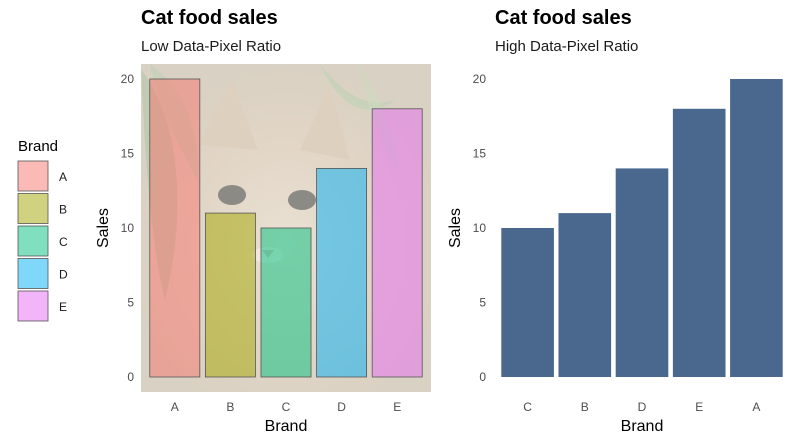 This screenshot has height=444, width=800. What do you see at coordinates (63, 242) in the screenshot?
I see `legend-label: C` at bounding box center [63, 242].